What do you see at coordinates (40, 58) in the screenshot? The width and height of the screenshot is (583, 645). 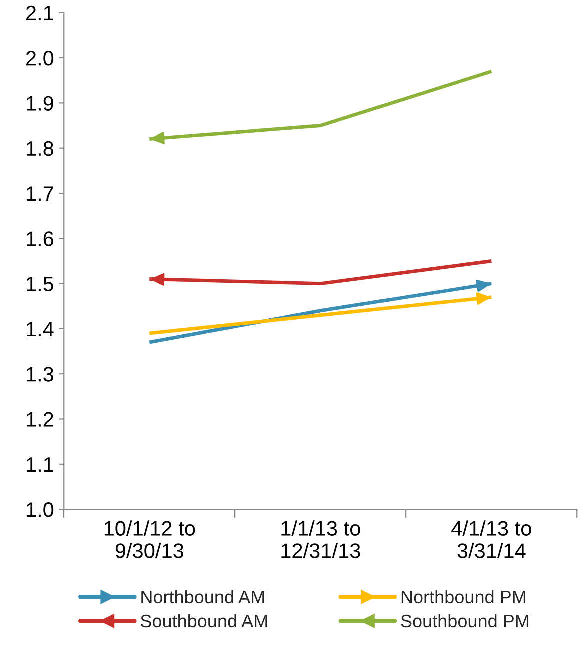 I see `y-tick-label: 2.0` at bounding box center [40, 58].